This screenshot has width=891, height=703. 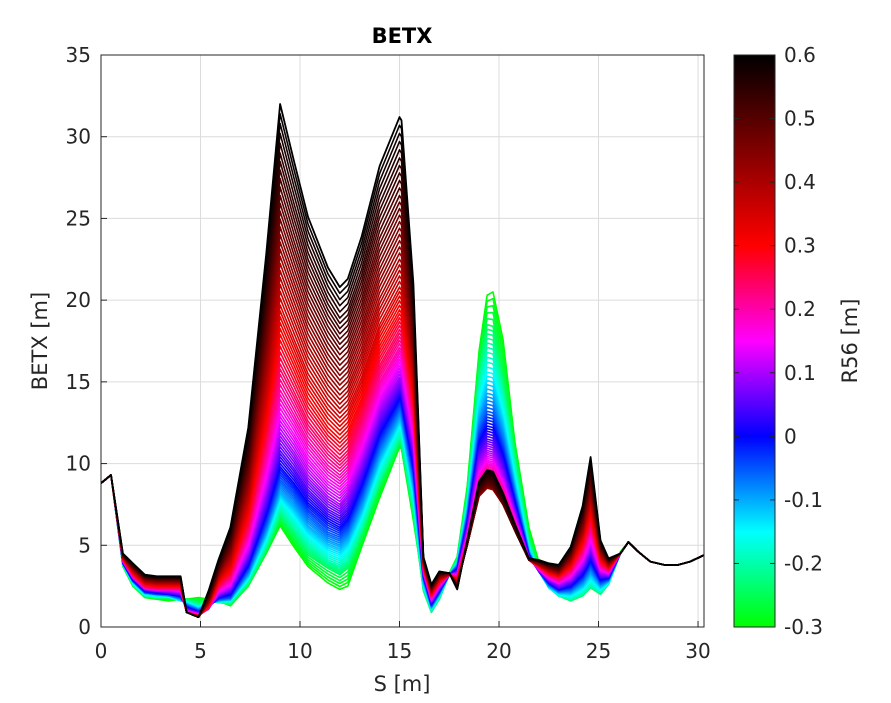 I want to click on x-axis-label: S [m], so click(x=402, y=684).